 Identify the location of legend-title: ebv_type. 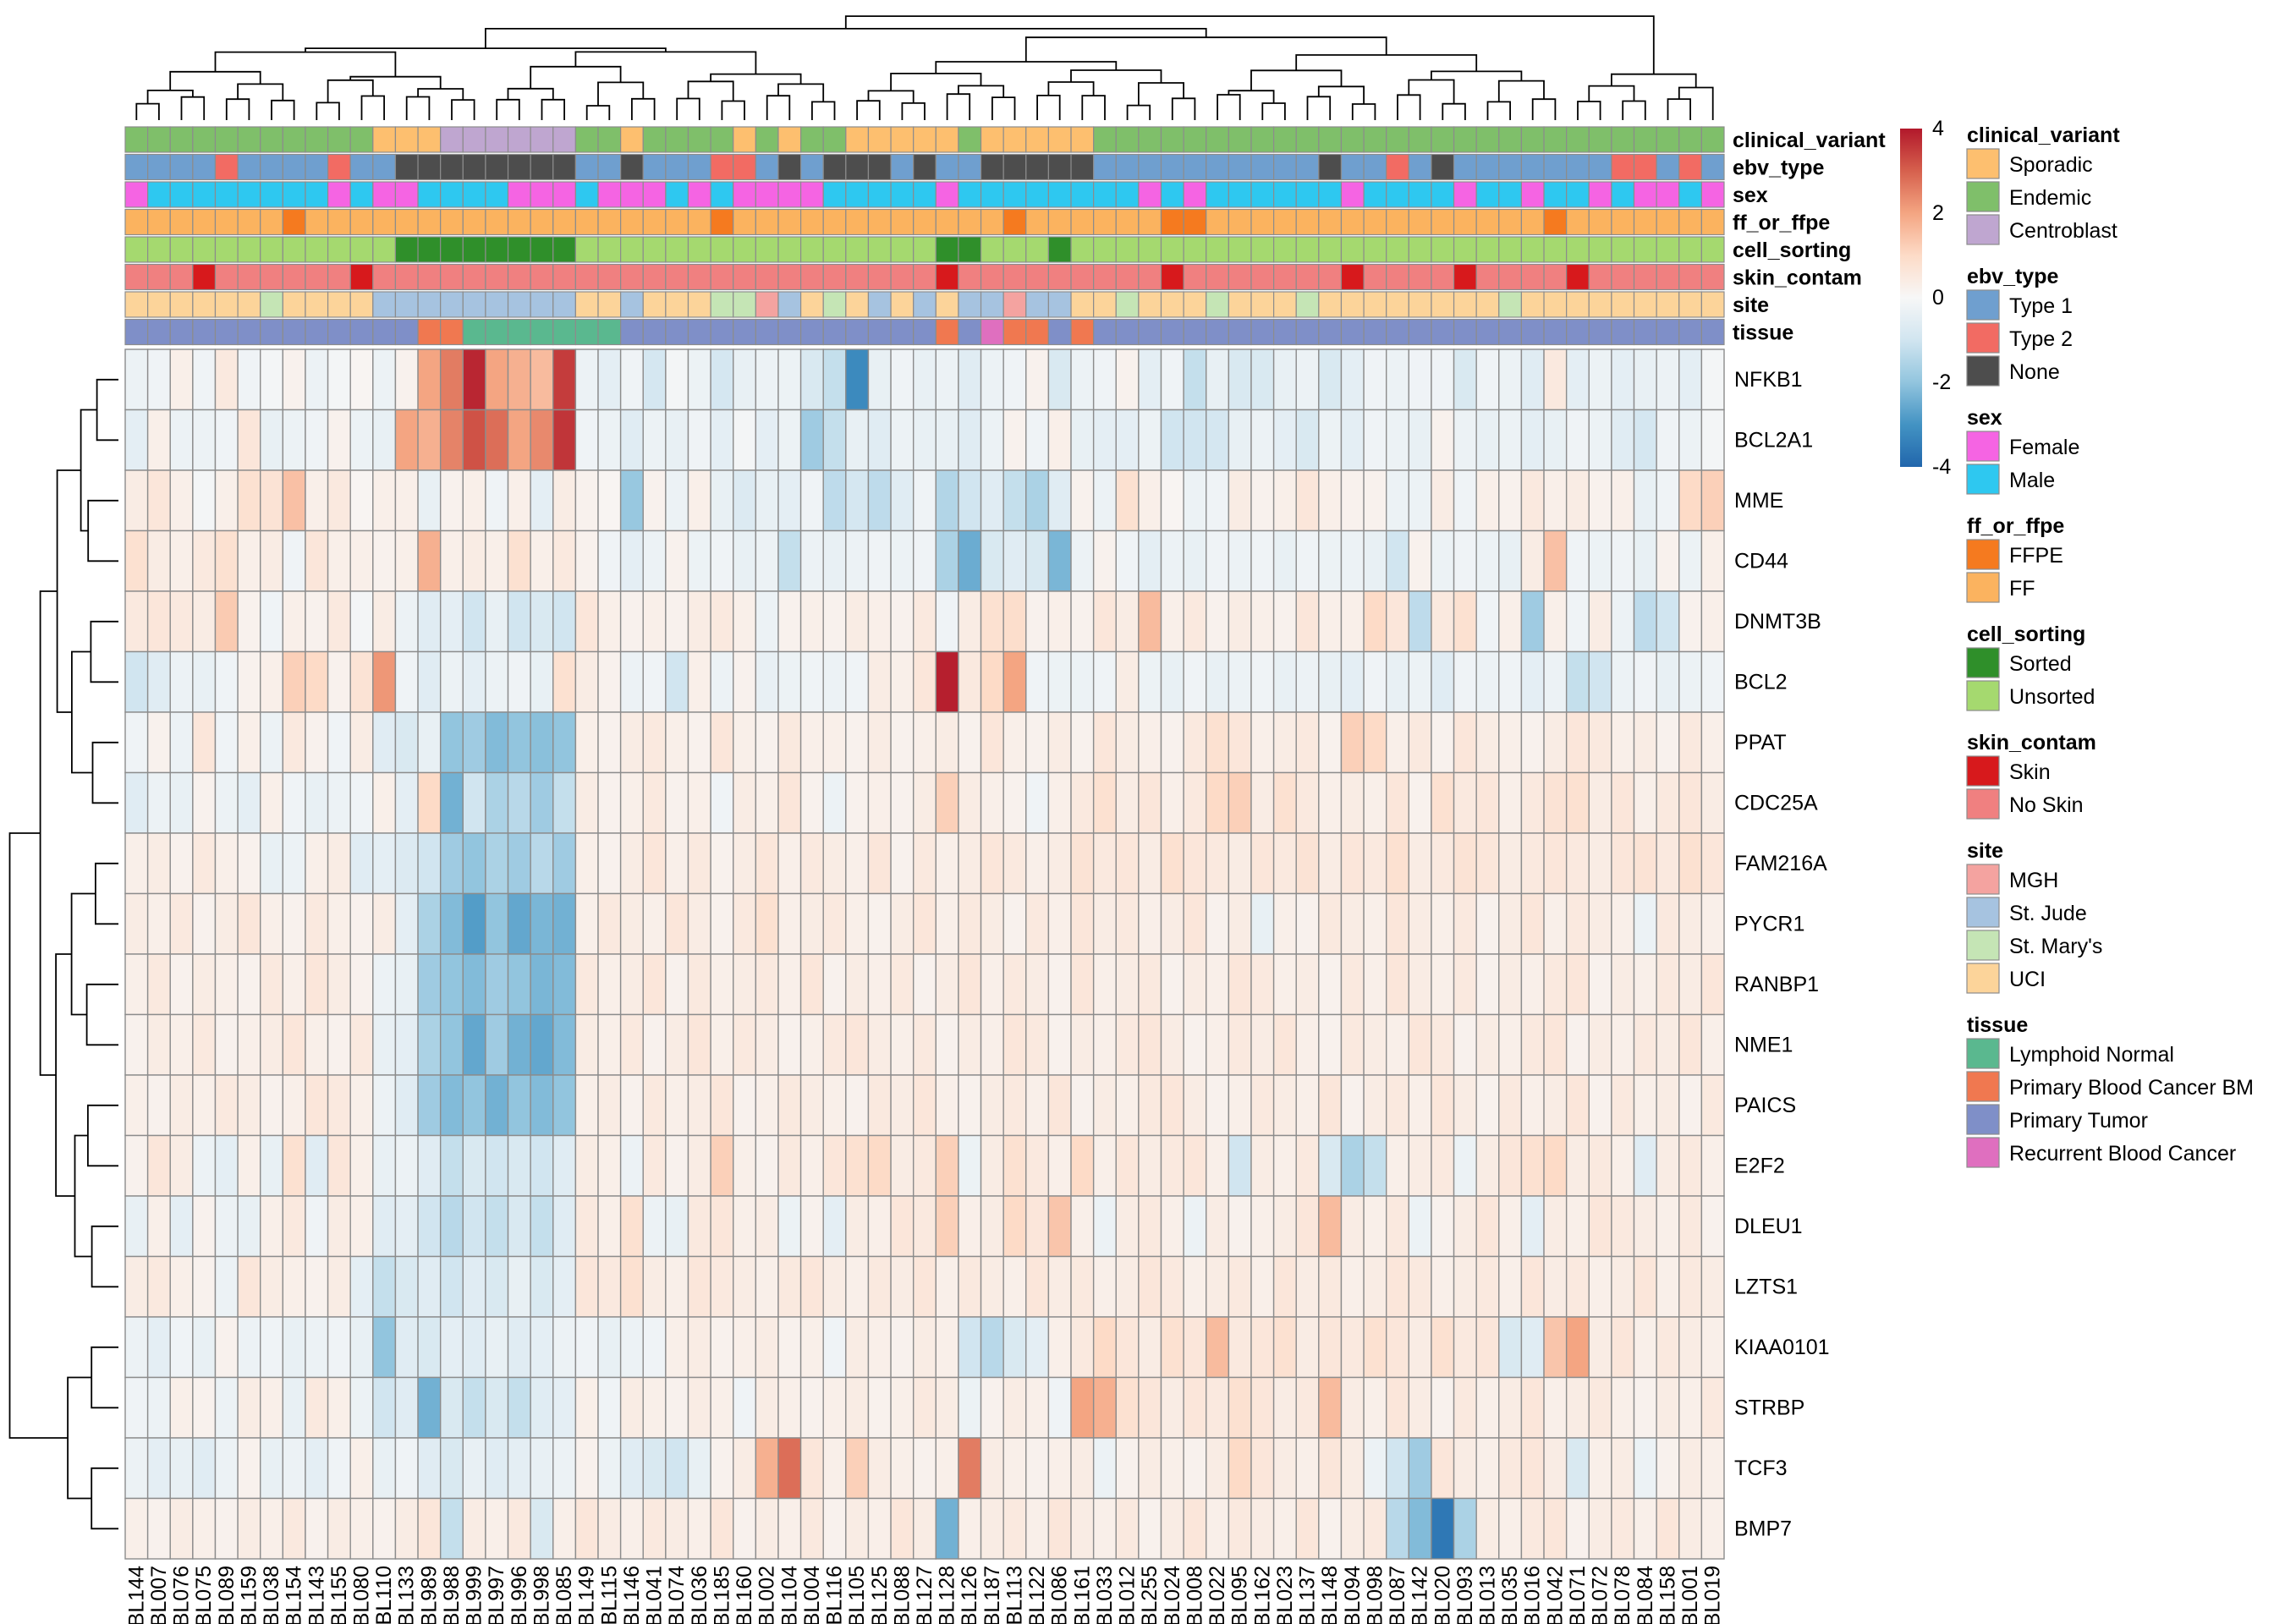
(2012, 276).